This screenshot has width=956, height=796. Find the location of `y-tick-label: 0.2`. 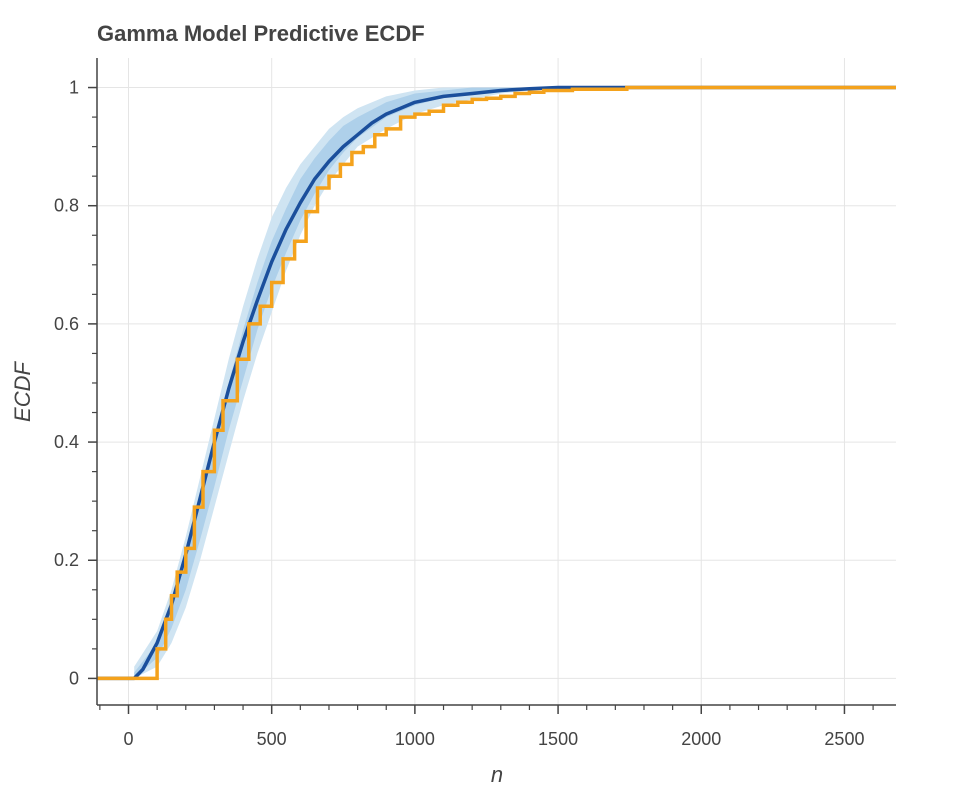

y-tick-label: 0.2 is located at coordinates (66, 560).